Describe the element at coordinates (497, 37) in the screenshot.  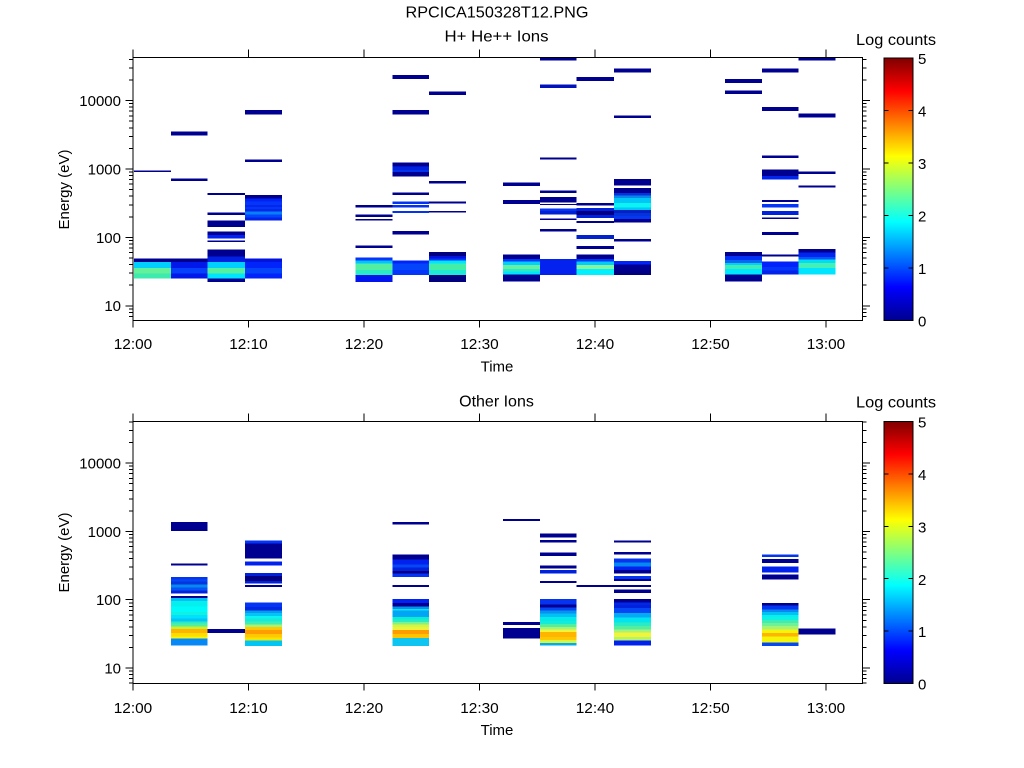
I see `svg-text: H+ He++ Ions` at that location.